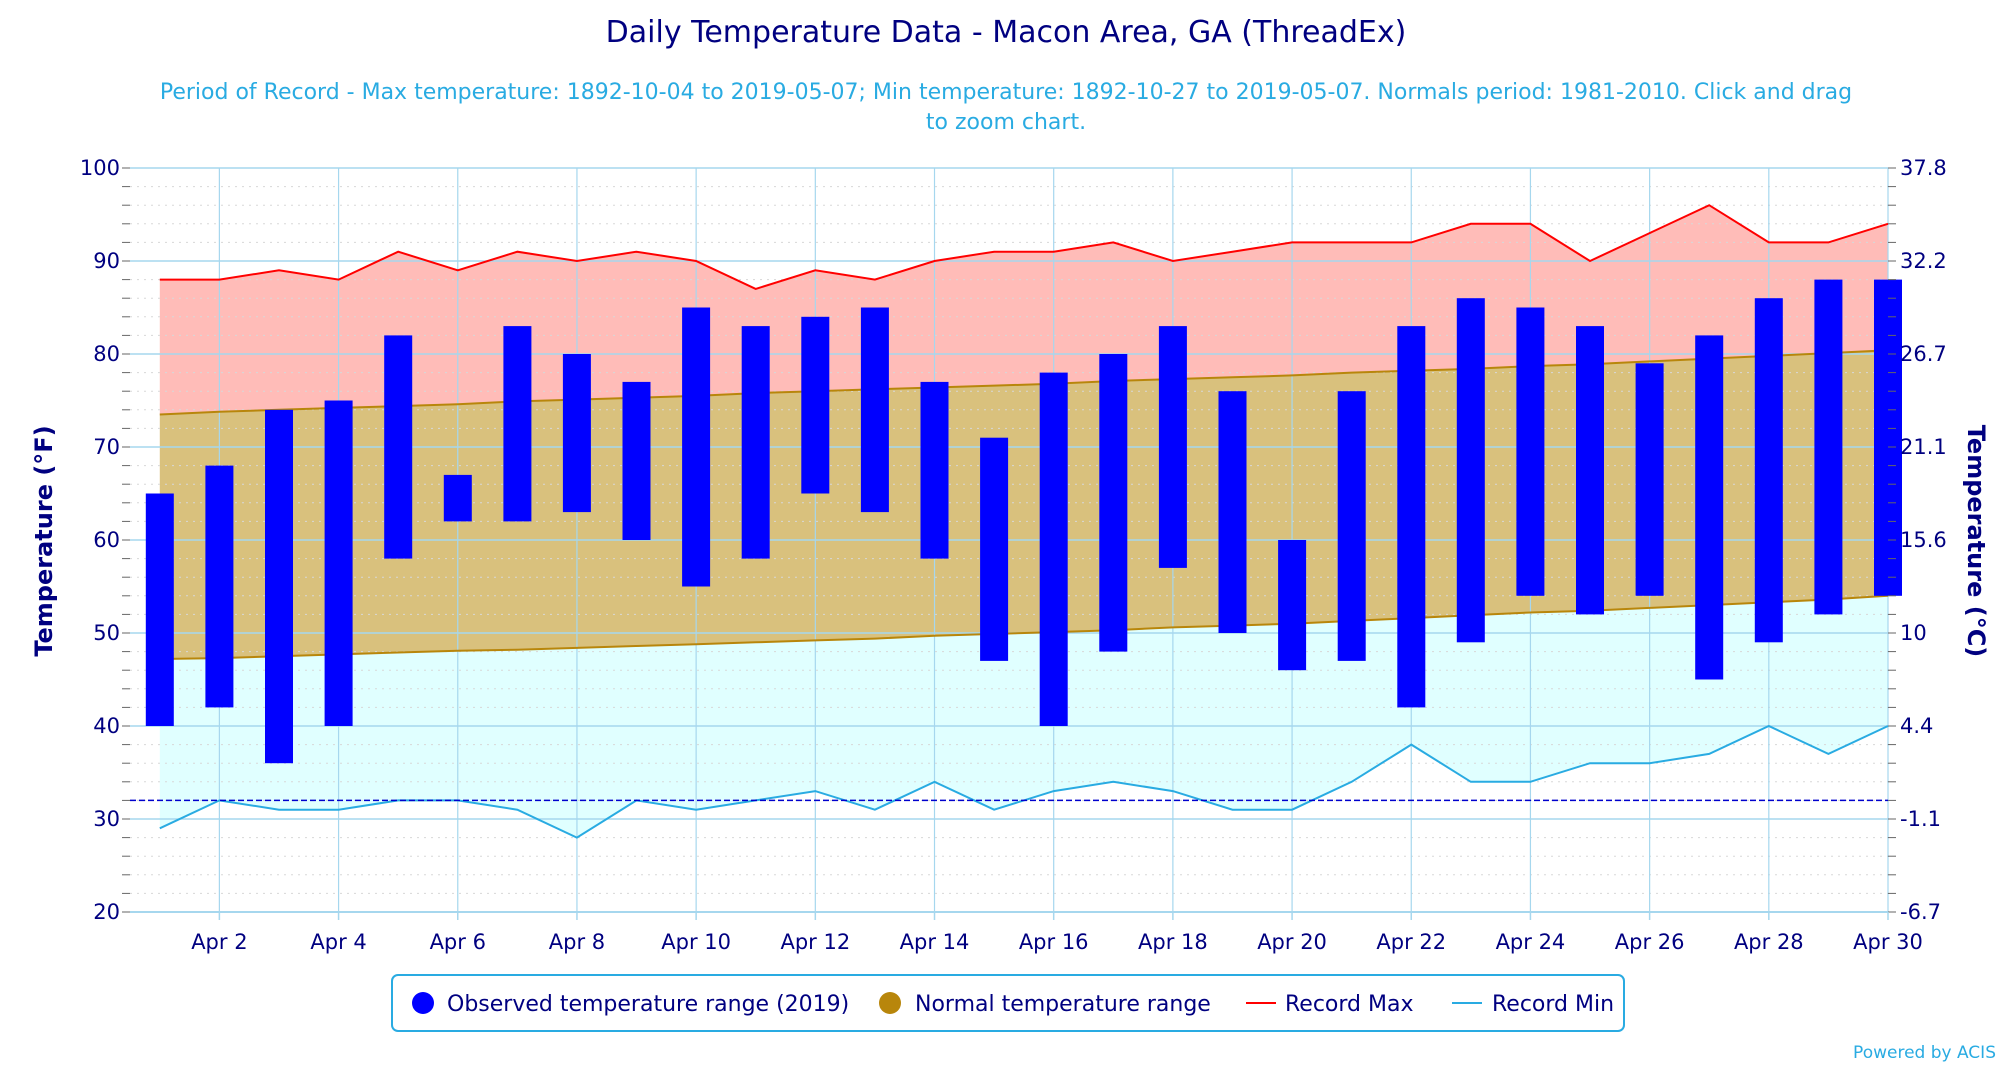 This screenshot has width=2012, height=1070. I want to click on y-right-tick-label: 32.2, so click(1923, 261).